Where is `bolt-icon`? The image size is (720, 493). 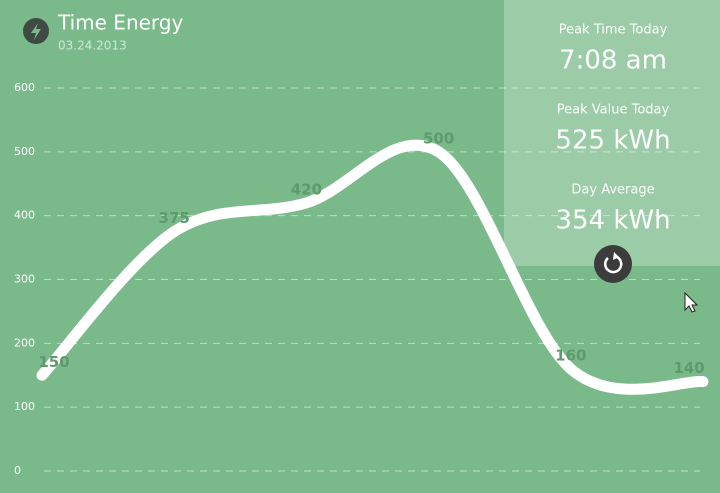 bolt-icon is located at coordinates (36, 31).